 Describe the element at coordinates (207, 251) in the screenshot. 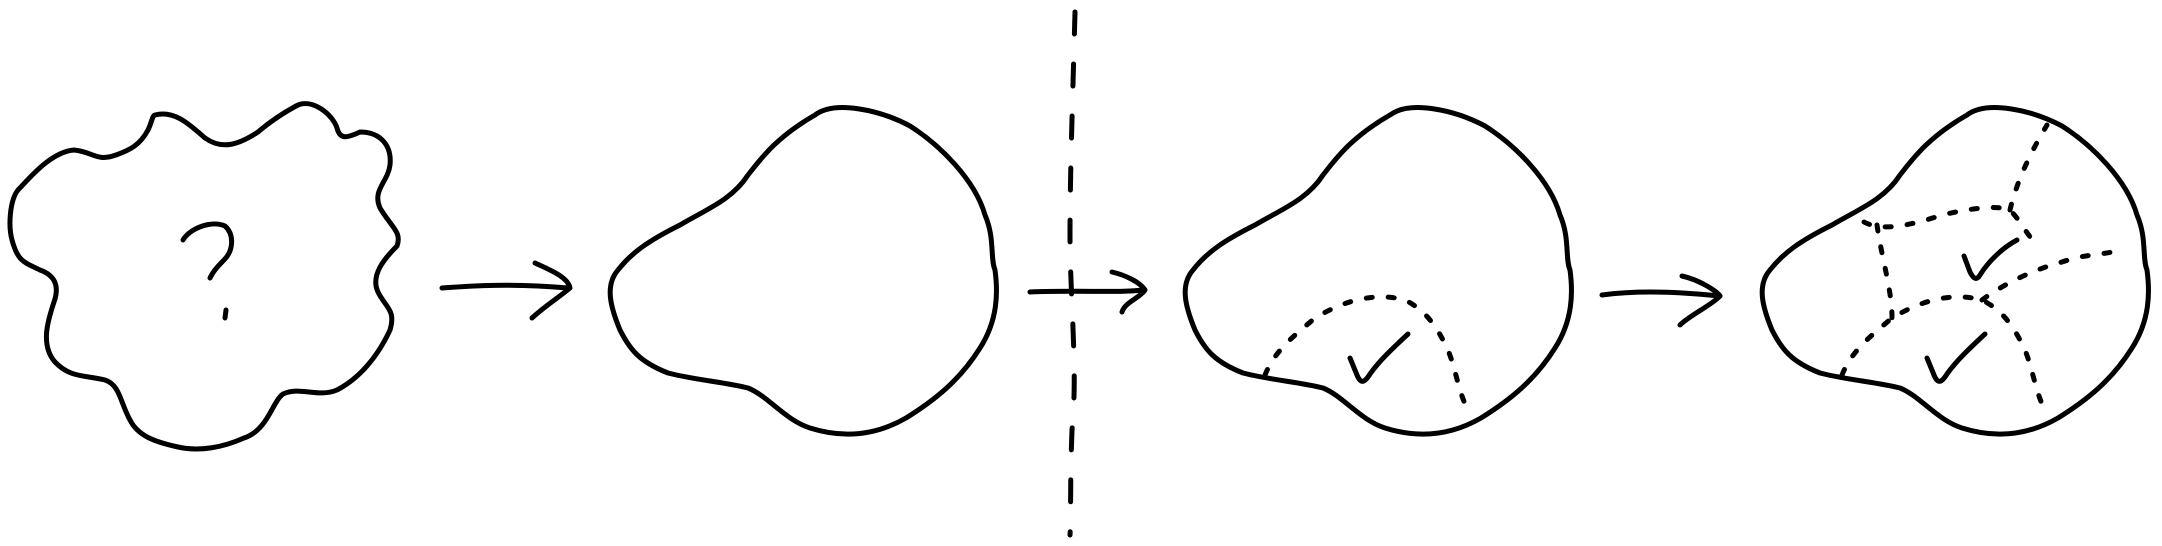

I see `question-mark-icon` at that location.